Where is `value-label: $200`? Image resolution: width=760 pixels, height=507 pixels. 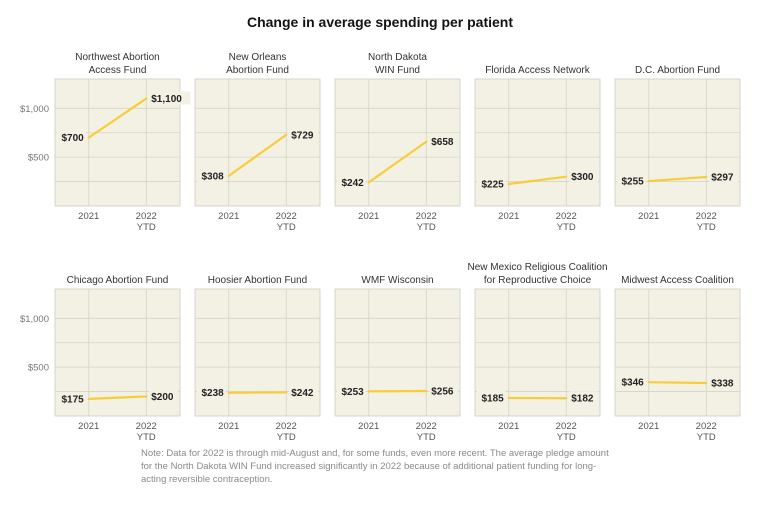
value-label: $200 is located at coordinates (162, 397).